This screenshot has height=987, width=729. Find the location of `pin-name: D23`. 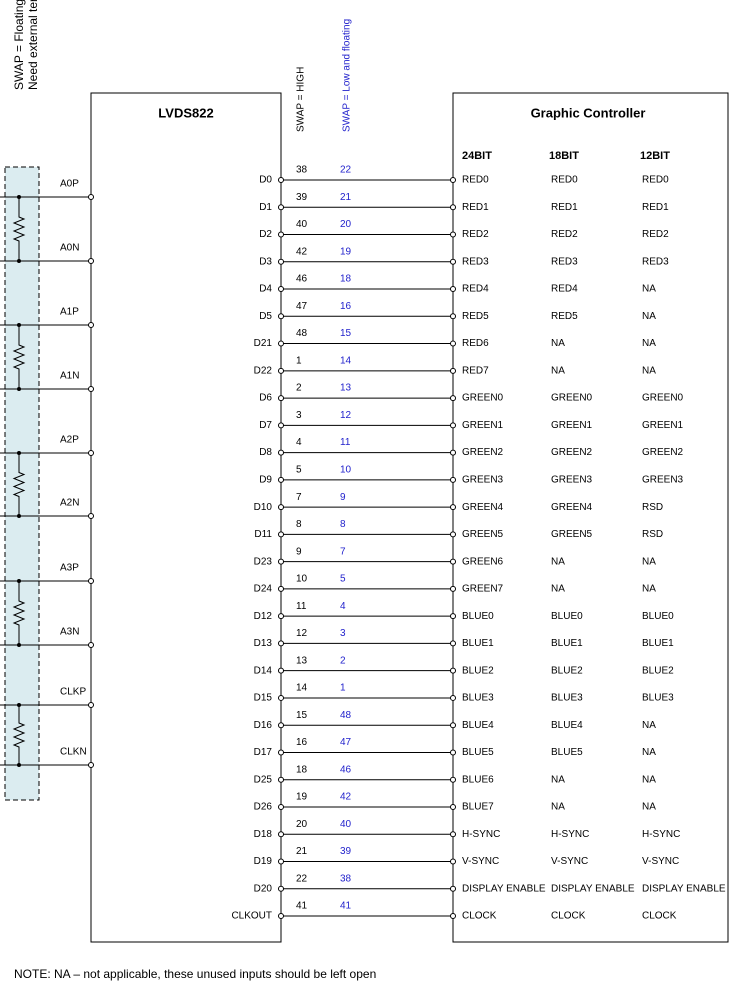

pin-name: D23 is located at coordinates (263, 561).